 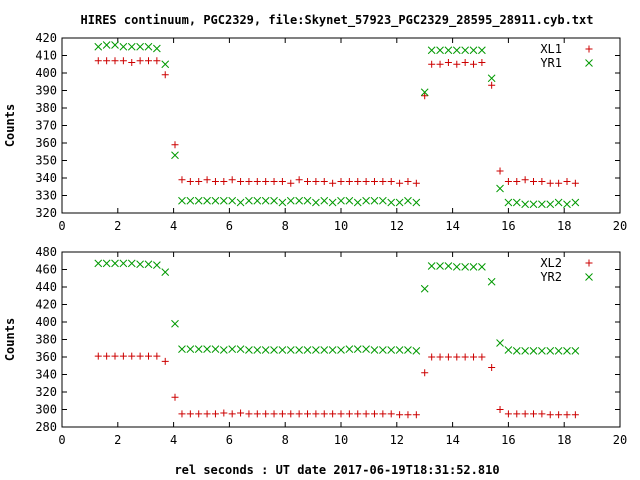 I want to click on legend-label: YR1, so click(x=551, y=63).